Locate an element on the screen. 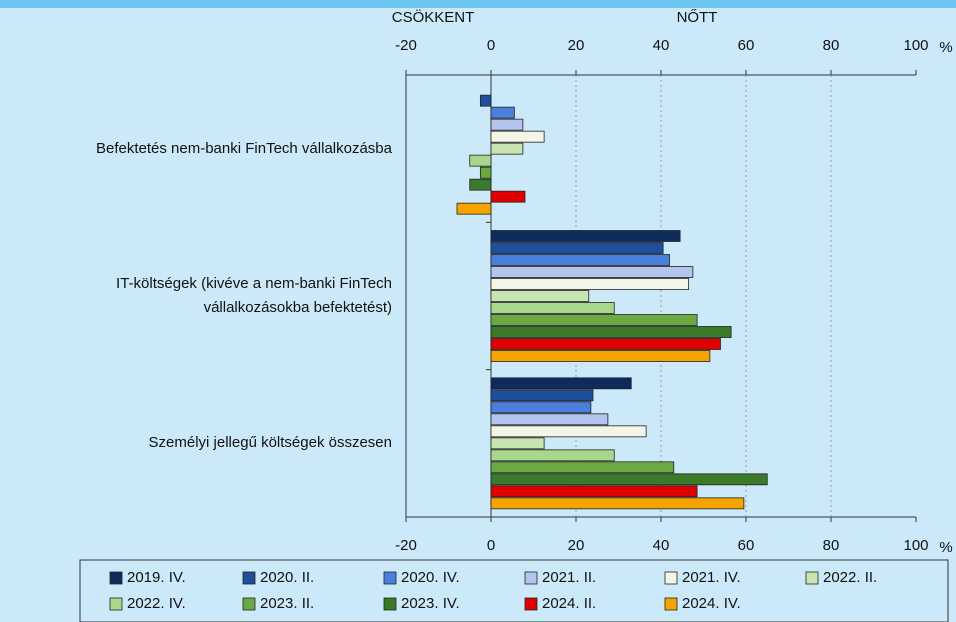  legend-label: 2023. IV. is located at coordinates (430, 603).